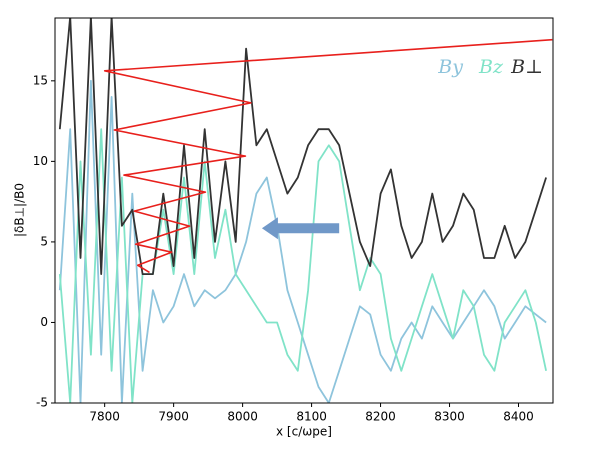 The width and height of the screenshot is (598, 471). Describe the element at coordinates (311, 417) in the screenshot. I see `x-tick-label: 8100` at that location.